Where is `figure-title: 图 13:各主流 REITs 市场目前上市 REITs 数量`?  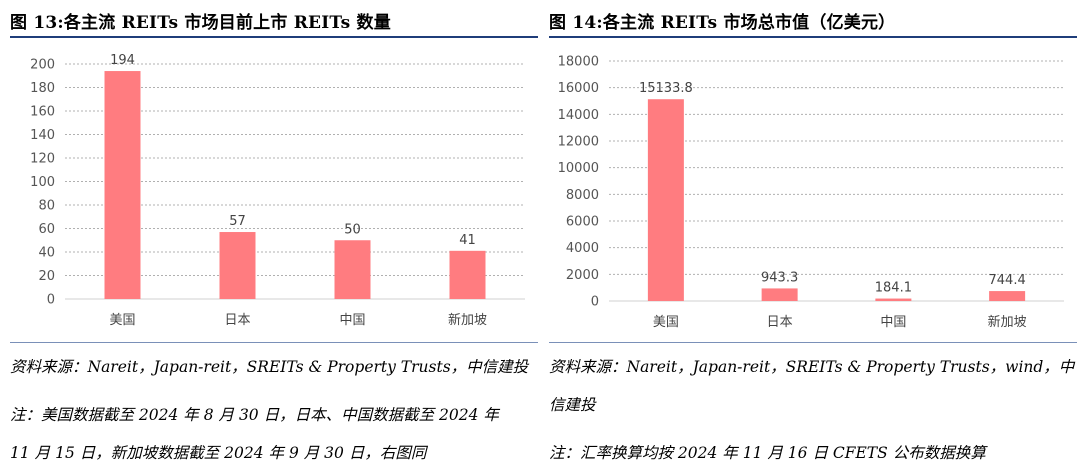
figure-title: 图 13:各主流 REITs 市场目前上市 REITs 数量 is located at coordinates (200, 23).